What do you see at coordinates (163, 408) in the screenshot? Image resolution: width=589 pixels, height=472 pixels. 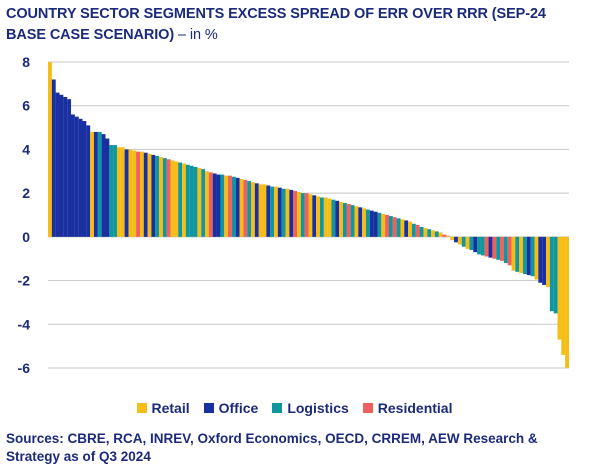 I see `legend-item-retail: Retail` at bounding box center [163, 408].